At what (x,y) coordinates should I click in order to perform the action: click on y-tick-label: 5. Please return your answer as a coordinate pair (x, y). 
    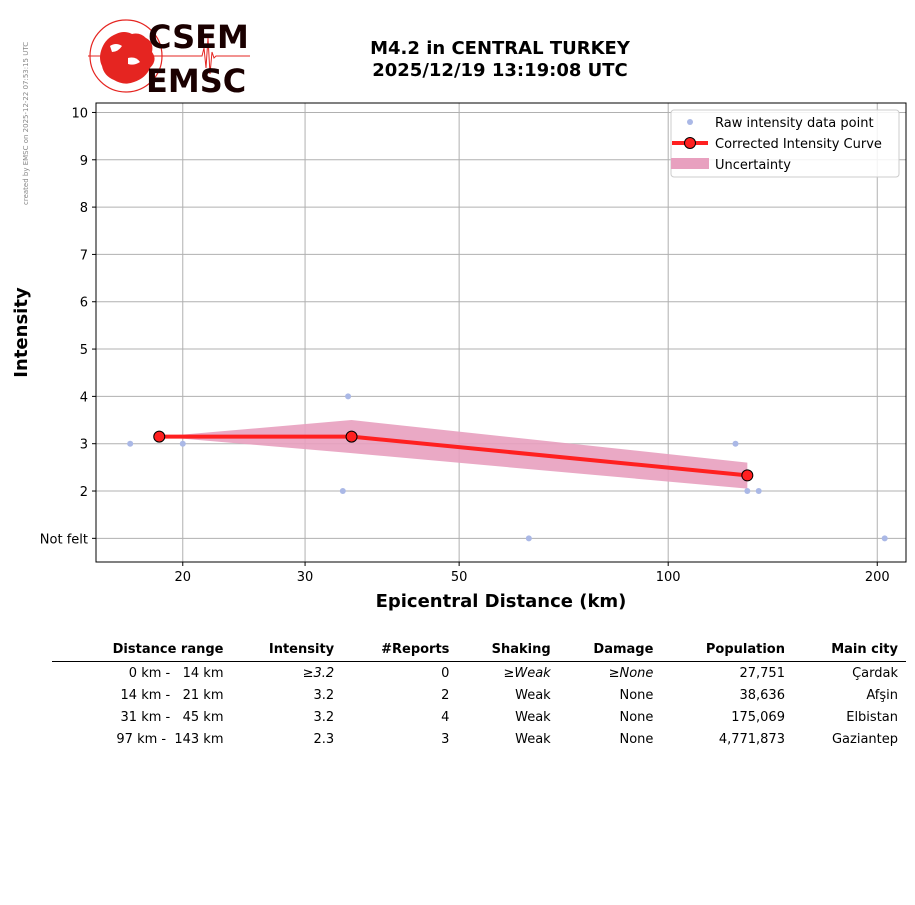
    Looking at the image, I should click on (84, 350).